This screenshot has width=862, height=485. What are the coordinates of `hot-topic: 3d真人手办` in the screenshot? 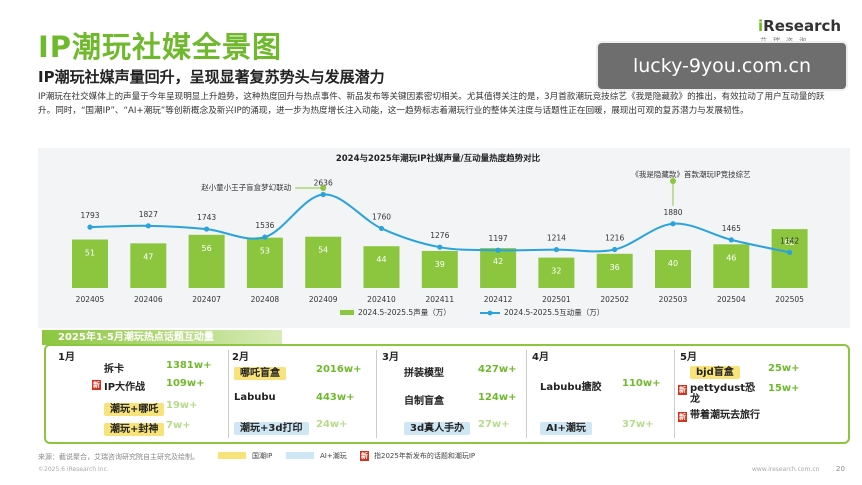 It's located at (437, 427).